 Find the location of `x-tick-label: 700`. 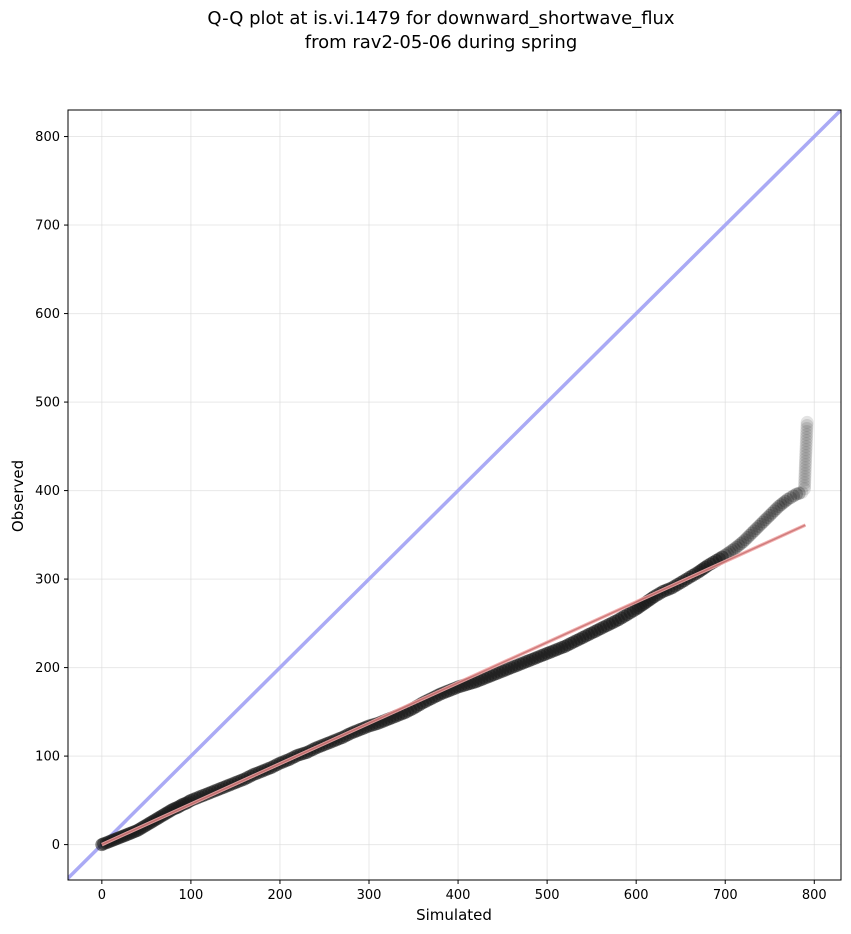

x-tick-label: 700 is located at coordinates (725, 895).